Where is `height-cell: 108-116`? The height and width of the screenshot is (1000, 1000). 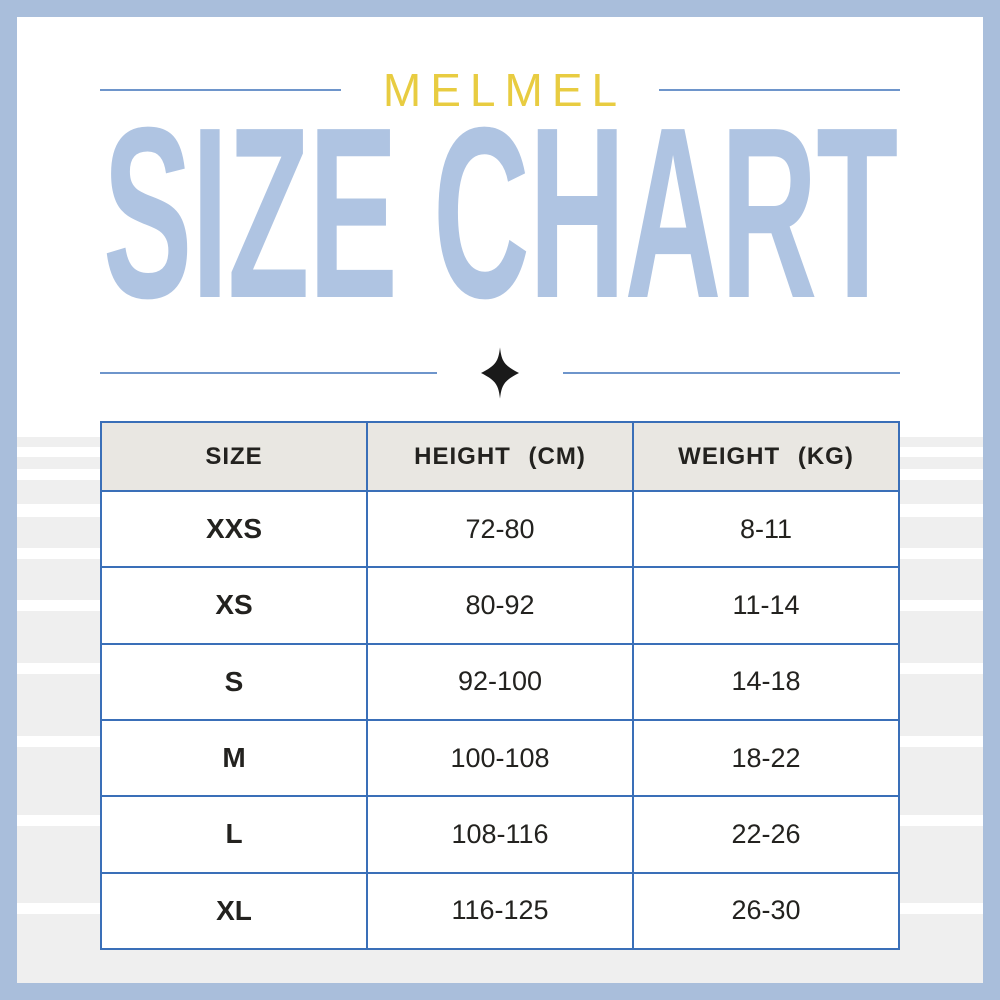
height-cell: 108-116 is located at coordinates (500, 834).